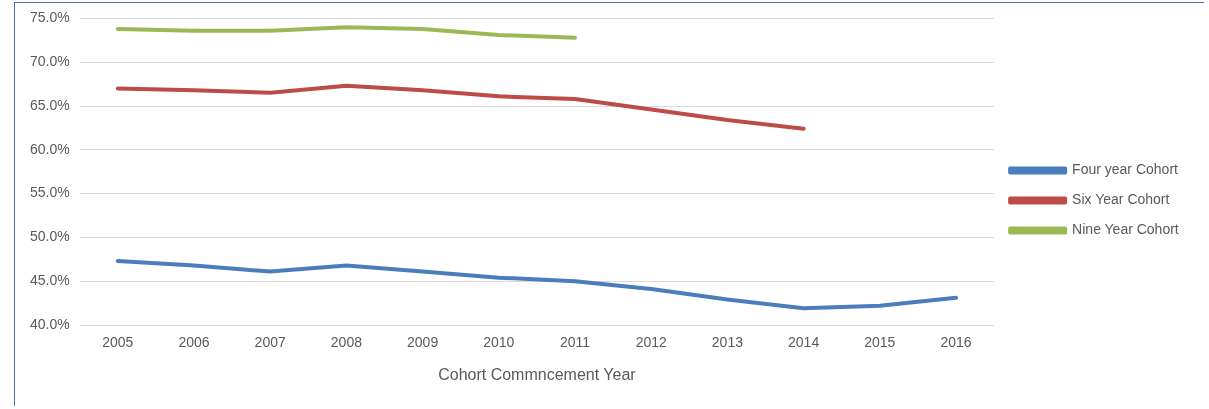 The height and width of the screenshot is (409, 1209). Describe the element at coordinates (194, 342) in the screenshot. I see `x-tick-label: 2006` at that location.